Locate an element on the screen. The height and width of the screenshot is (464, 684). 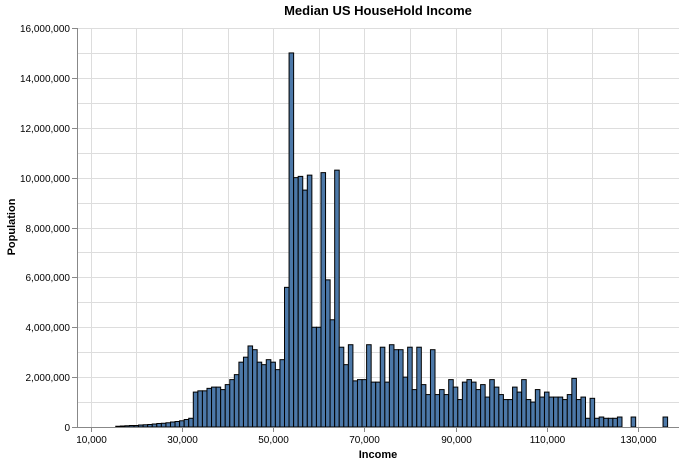
chart-title: Median US HouseHold Income is located at coordinates (378, 10).